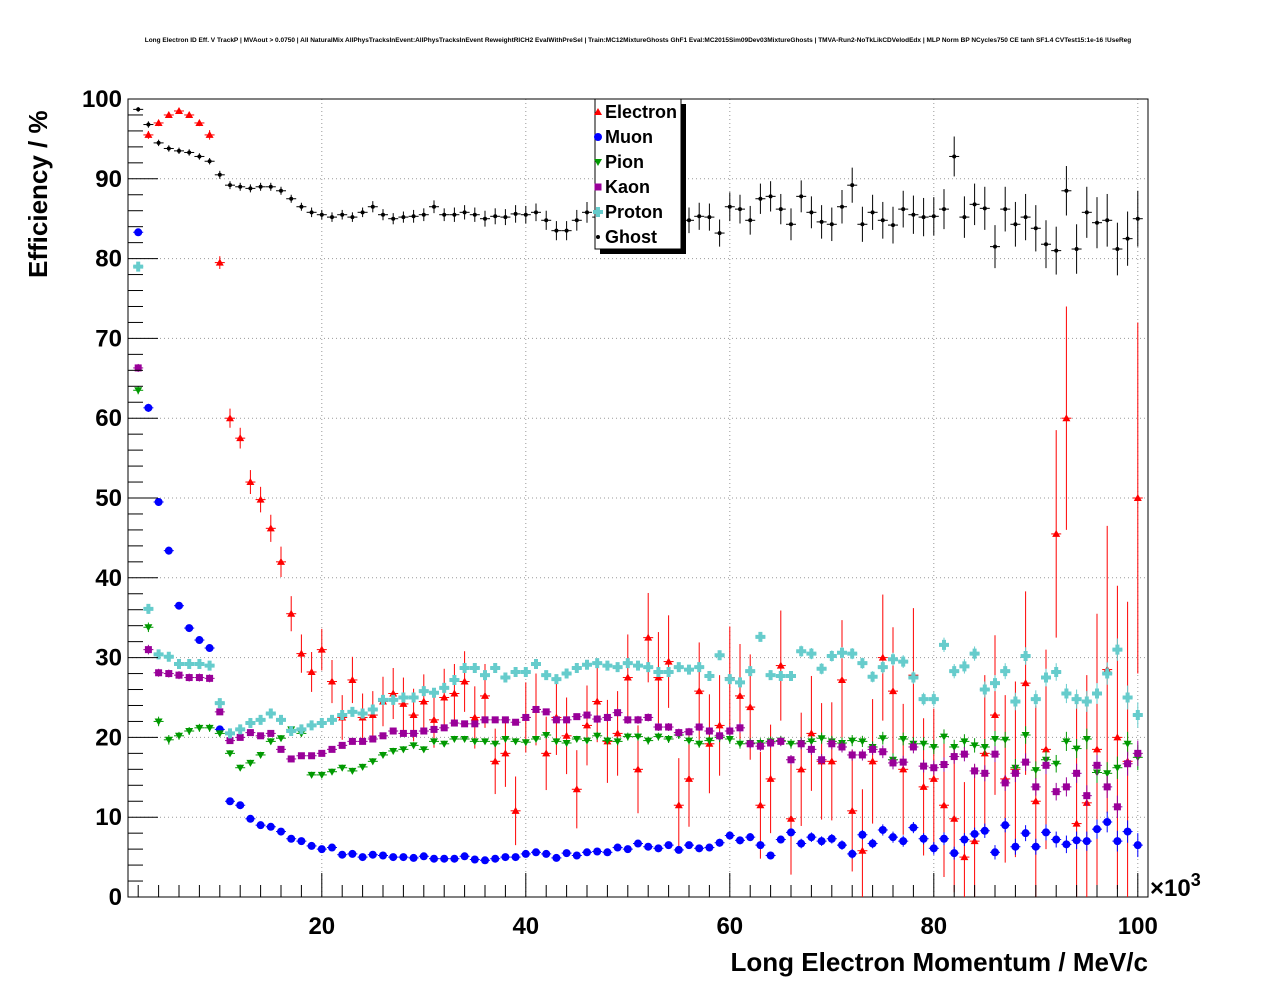 The width and height of the screenshot is (1276, 996). Describe the element at coordinates (635, 112) in the screenshot. I see `legend-entry-electron: Electron` at that location.